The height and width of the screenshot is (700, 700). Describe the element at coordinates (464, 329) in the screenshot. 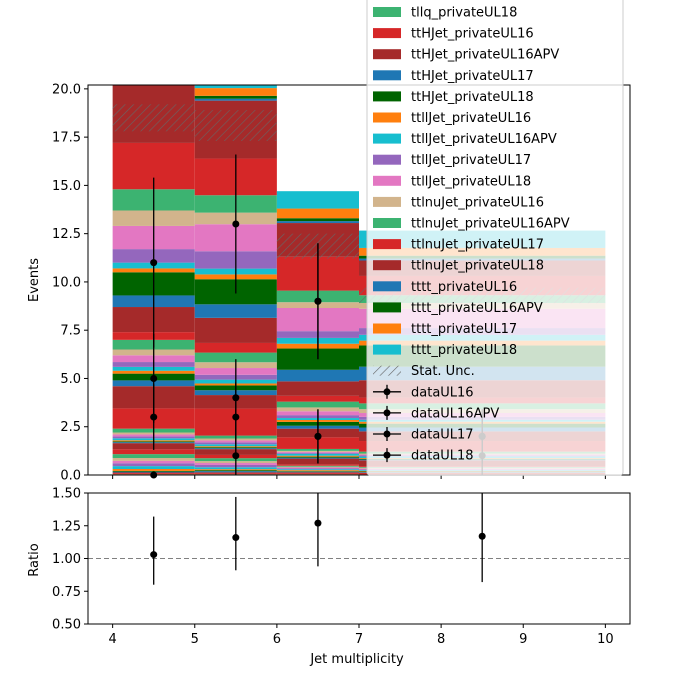

I see `legend-label: tttt_privateUL17` at that location.